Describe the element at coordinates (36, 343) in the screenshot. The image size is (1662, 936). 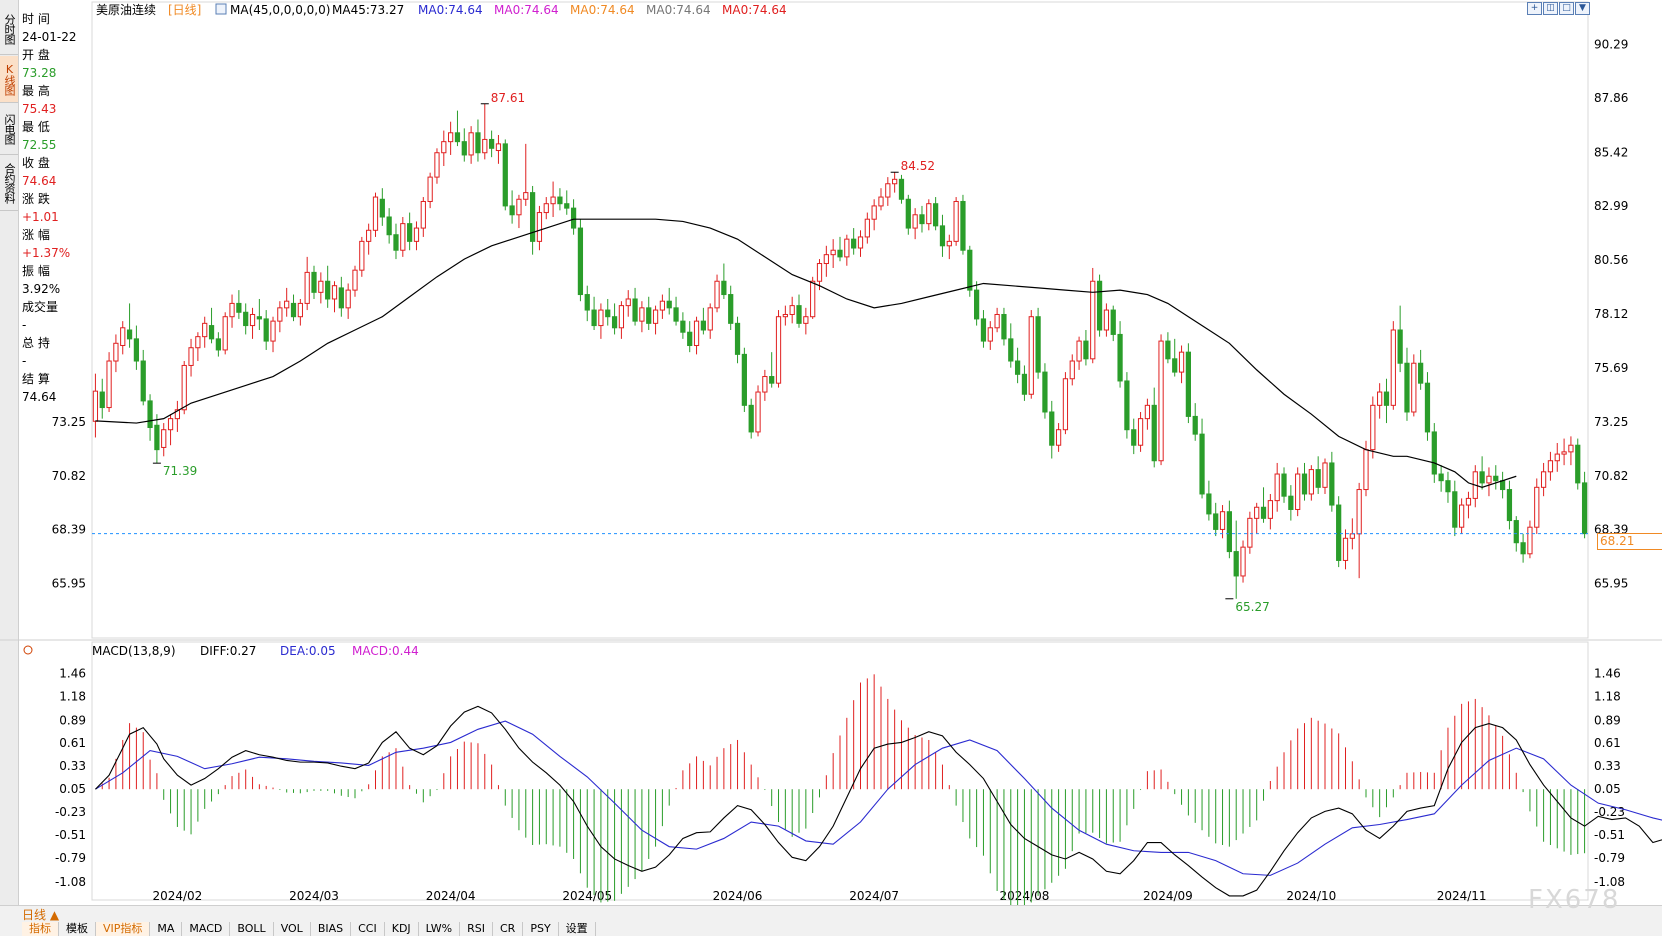
I see `info-label: 总 持` at that location.